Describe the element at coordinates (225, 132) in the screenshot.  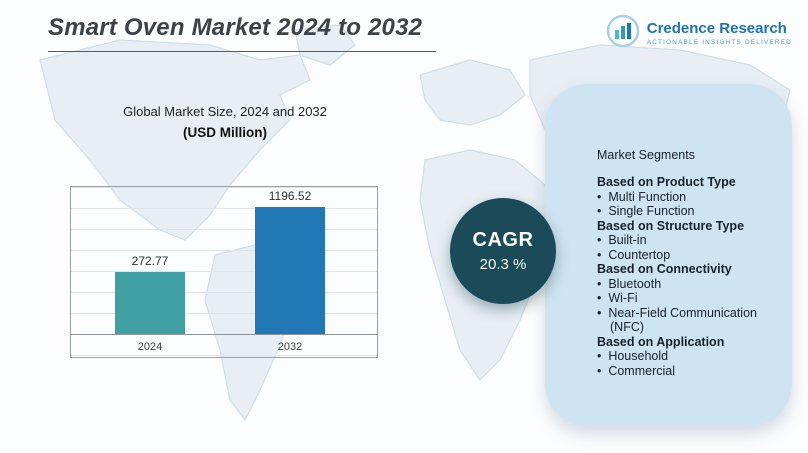
I see `chart-subtitle: (USD Million)` at that location.